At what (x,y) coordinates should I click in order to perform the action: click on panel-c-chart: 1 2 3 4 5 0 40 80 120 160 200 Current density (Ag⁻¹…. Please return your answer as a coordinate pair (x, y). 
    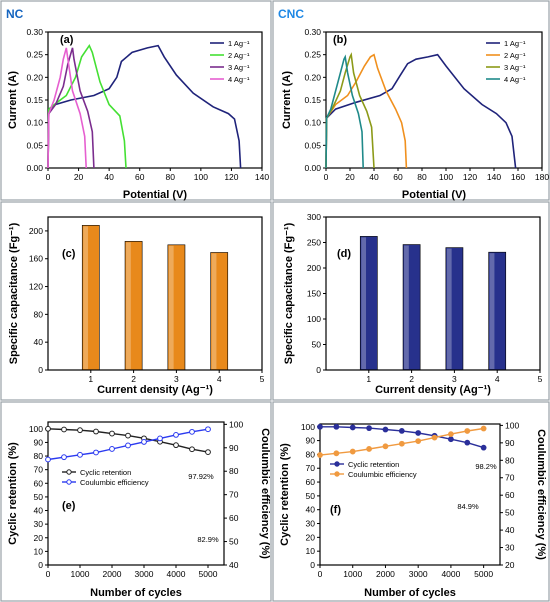
    Looking at the image, I should click on (136, 306).